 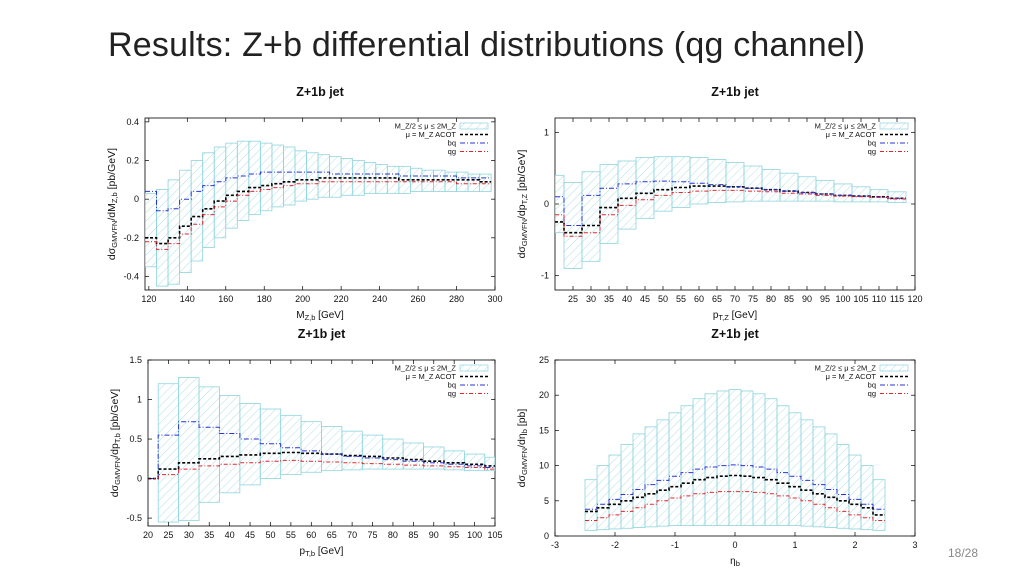 What do you see at coordinates (609, 299) in the screenshot?
I see `x-tick-label: 35` at bounding box center [609, 299].